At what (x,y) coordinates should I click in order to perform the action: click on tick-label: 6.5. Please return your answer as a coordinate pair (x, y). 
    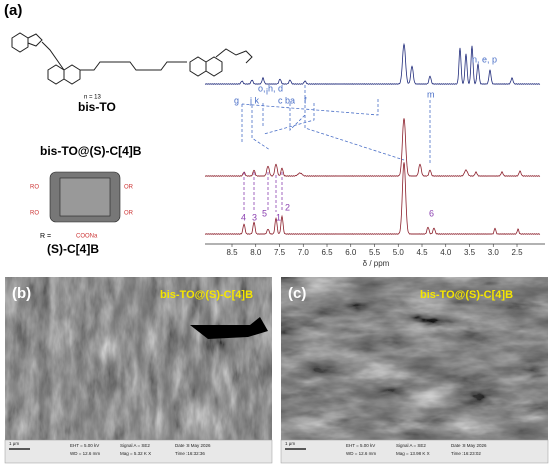
    Looking at the image, I should click on (327, 252).